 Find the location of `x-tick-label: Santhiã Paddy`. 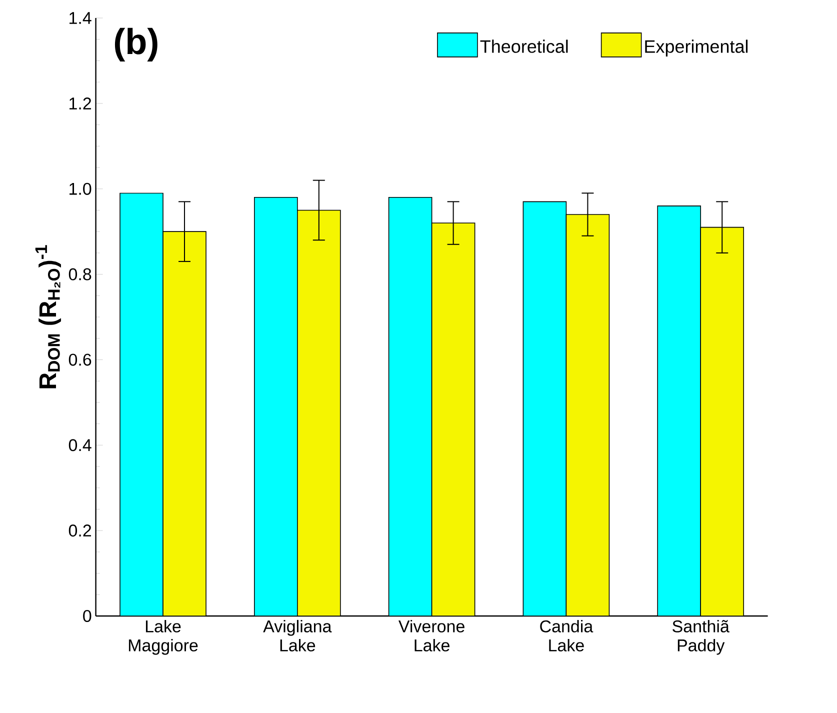

x-tick-label: Santhiã Paddy is located at coordinates (701, 637).